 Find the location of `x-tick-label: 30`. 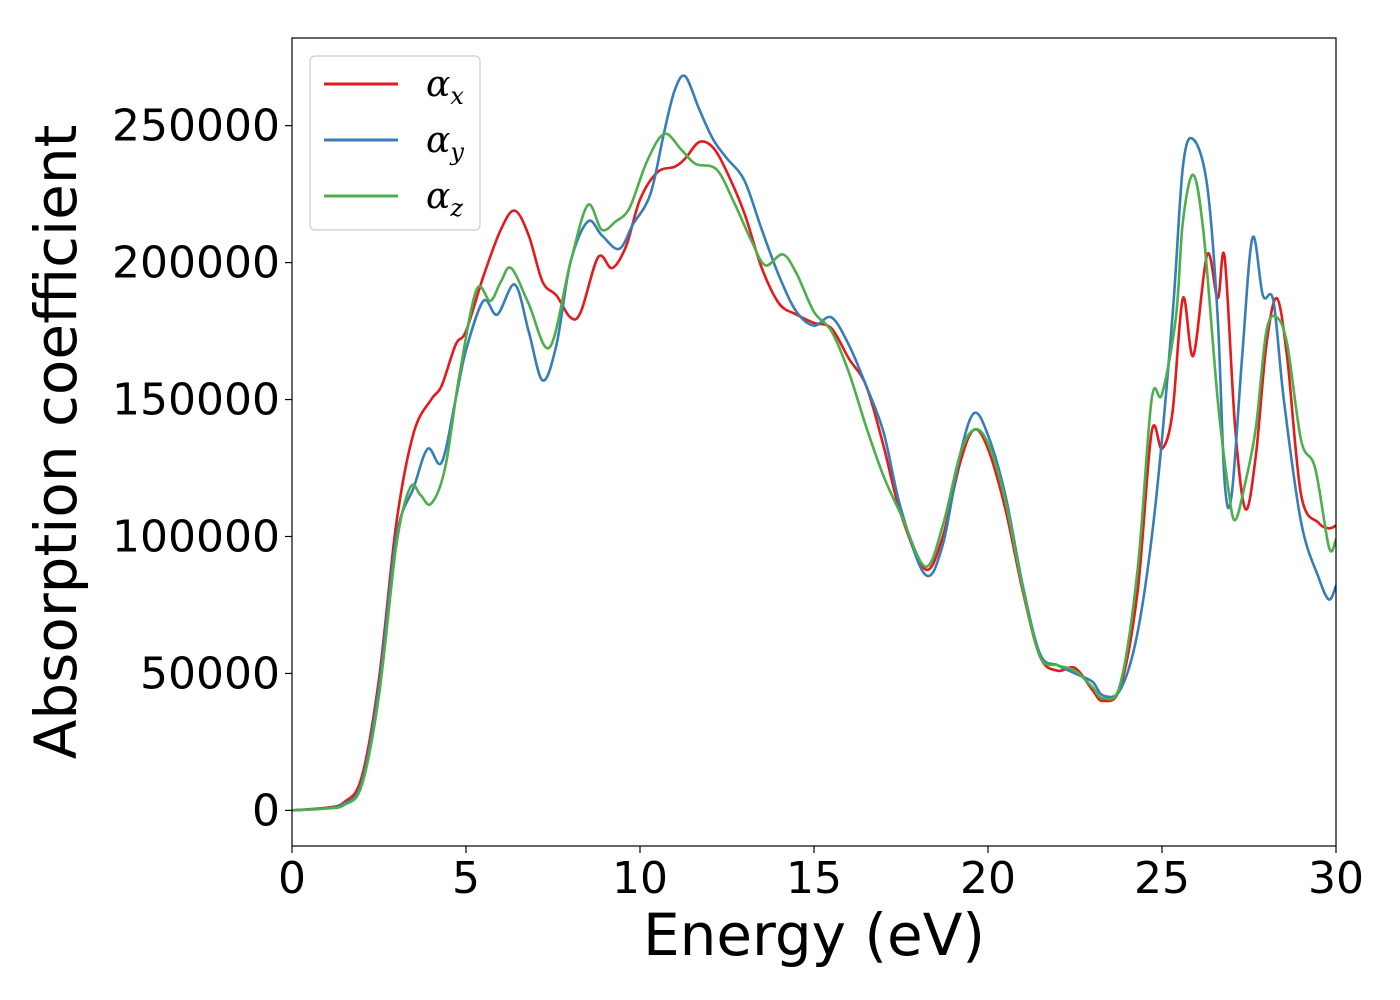

x-tick-label: 30 is located at coordinates (1336, 878).